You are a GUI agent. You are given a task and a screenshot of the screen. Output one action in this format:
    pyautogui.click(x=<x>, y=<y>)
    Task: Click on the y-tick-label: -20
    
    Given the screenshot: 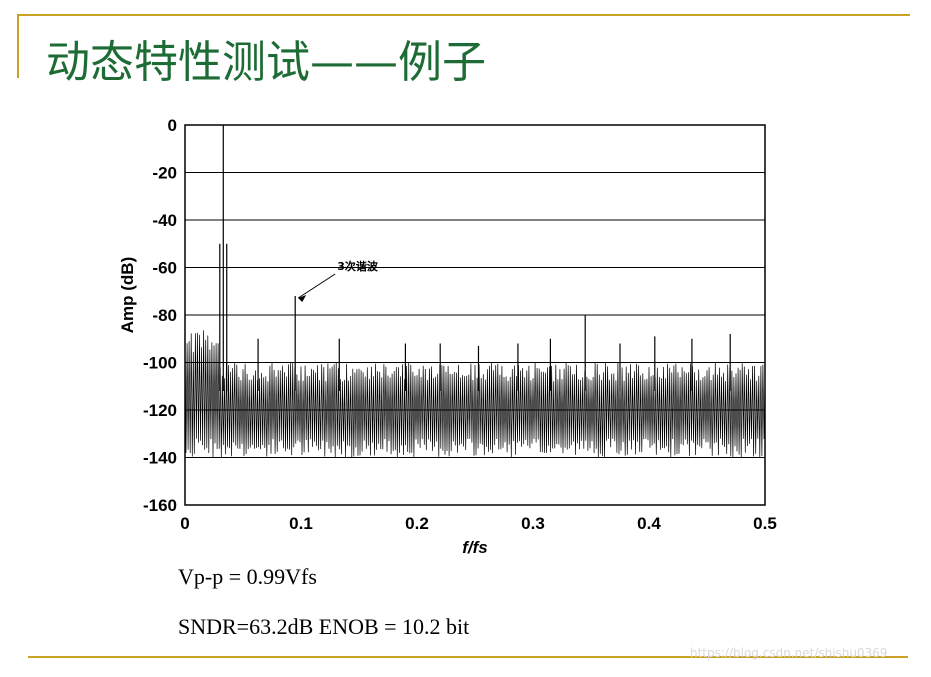 What is the action you would take?
    pyautogui.click(x=164, y=173)
    